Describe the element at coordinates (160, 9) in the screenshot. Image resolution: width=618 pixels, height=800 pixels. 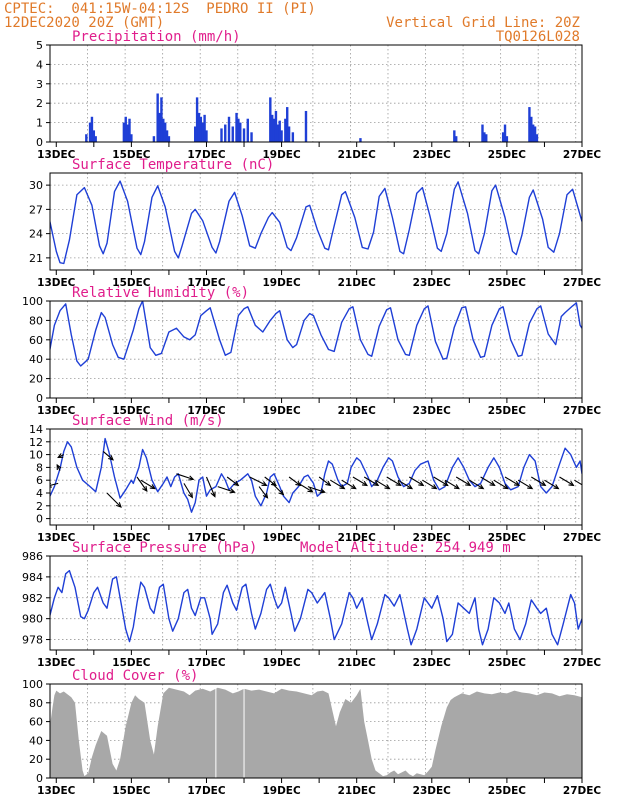
I see `header-station: CPTEC: 041:15W-04:12S PEDRO II (PI)` at that location.